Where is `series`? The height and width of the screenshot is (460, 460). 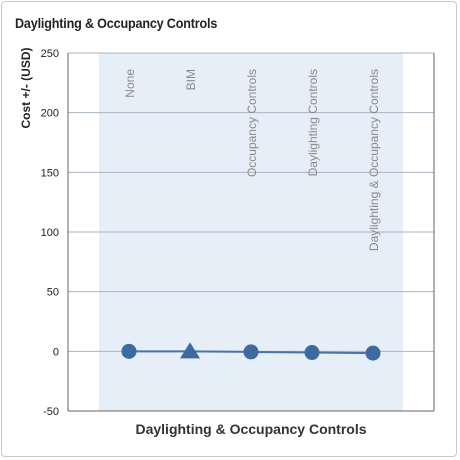
series is located at coordinates (251, 351).